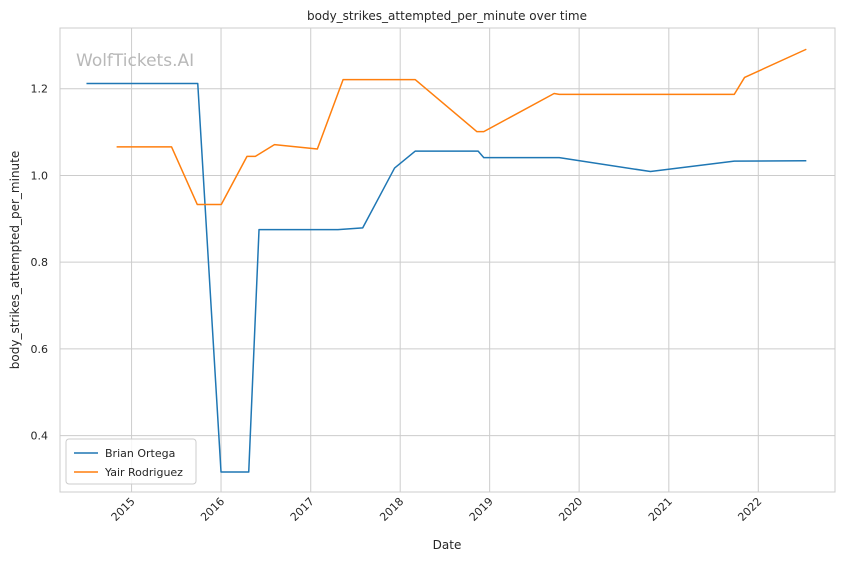 This screenshot has height=561, width=844. I want to click on legend: Brian Ortega Yair Rodriguez, so click(131, 461).